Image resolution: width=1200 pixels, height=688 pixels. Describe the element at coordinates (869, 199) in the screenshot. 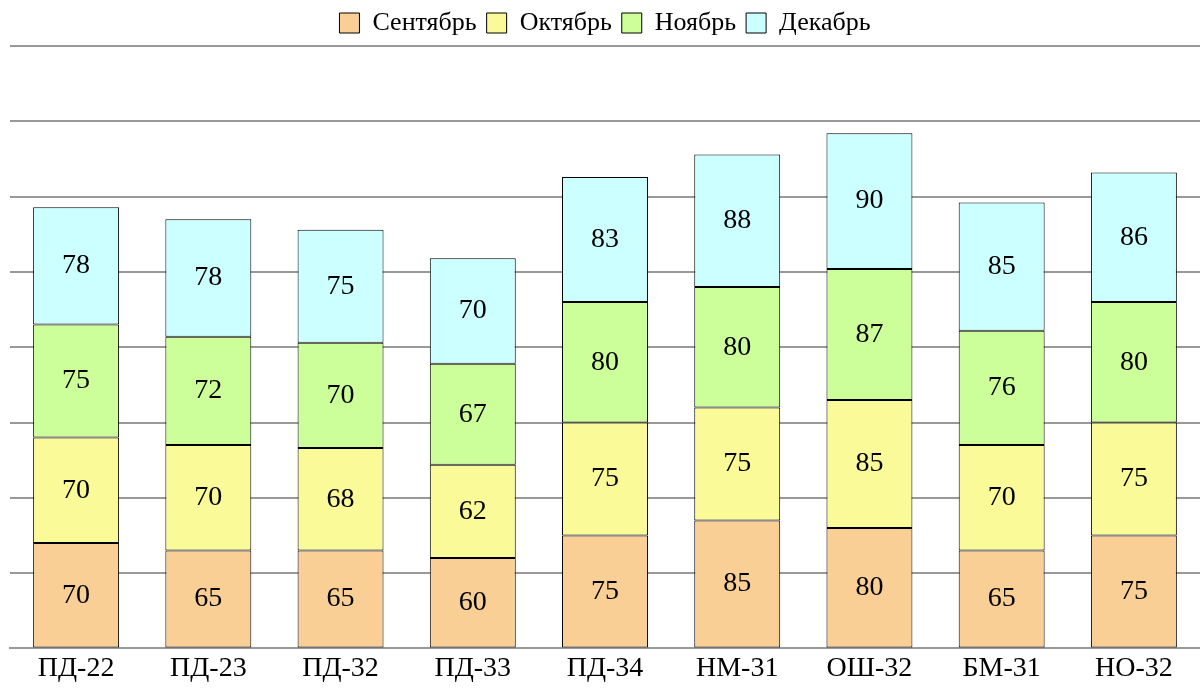

I see `data-label: 90` at that location.